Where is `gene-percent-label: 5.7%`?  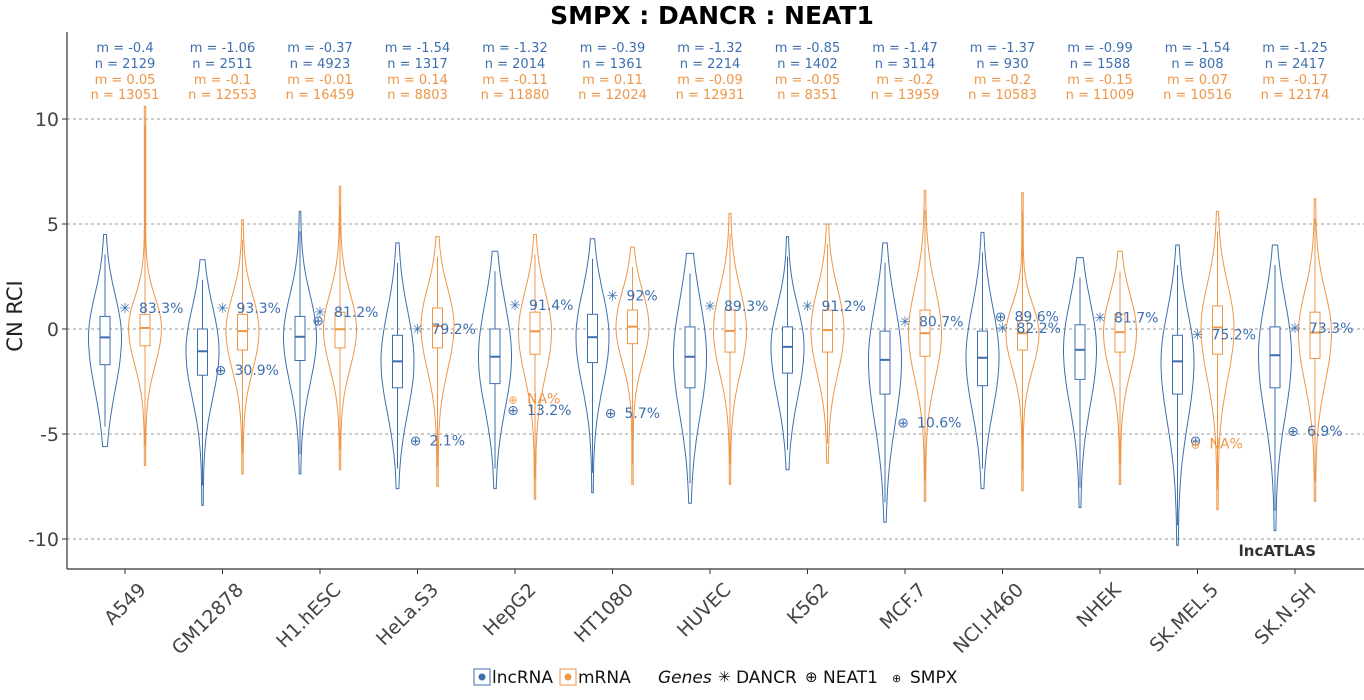
gene-percent-label: 5.7% is located at coordinates (643, 414).